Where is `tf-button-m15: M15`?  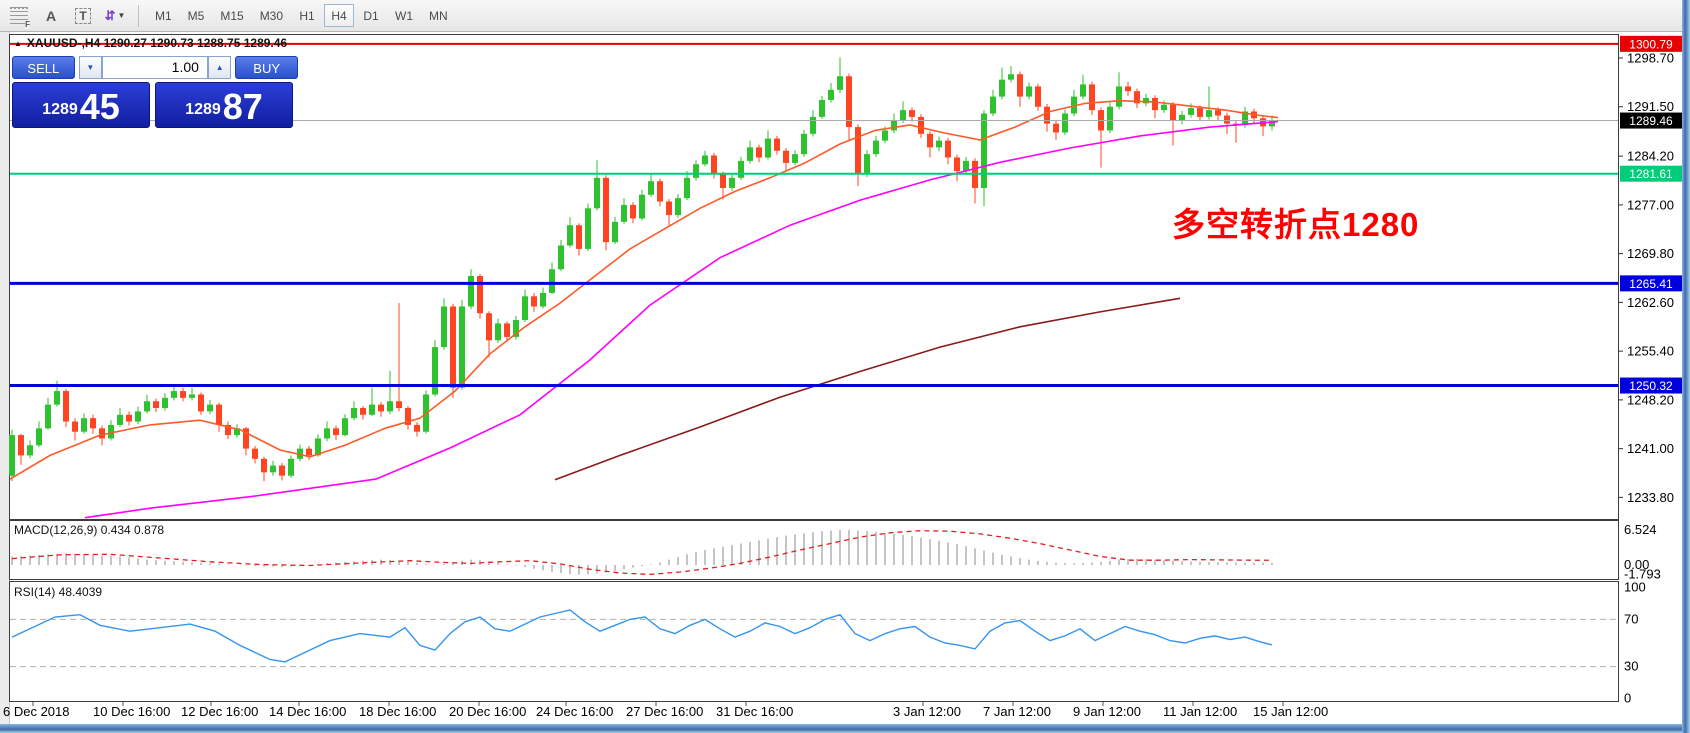 tf-button-m15: M15 is located at coordinates (231, 15).